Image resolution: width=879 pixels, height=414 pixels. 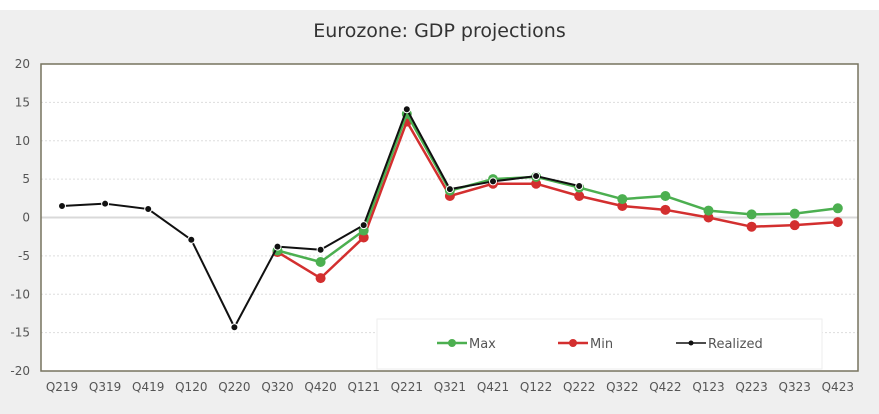 What do you see at coordinates (536, 387) in the screenshot?
I see `x-tick-label: Q122` at bounding box center [536, 387].